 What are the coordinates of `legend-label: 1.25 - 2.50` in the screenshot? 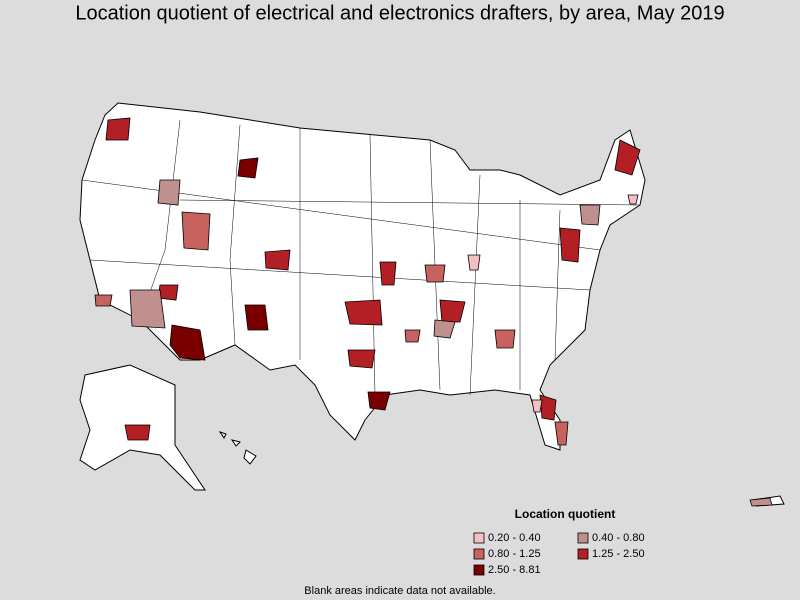 It's located at (618, 554).